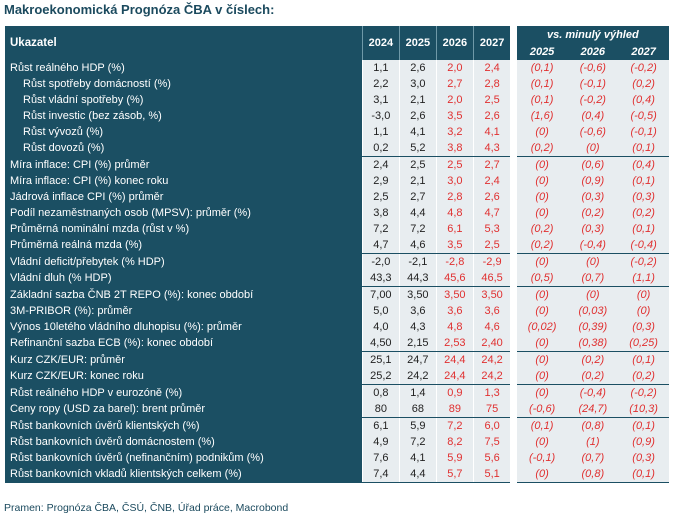 The width and height of the screenshot is (674, 518). I want to click on value-cell: 4,50, so click(380, 343).